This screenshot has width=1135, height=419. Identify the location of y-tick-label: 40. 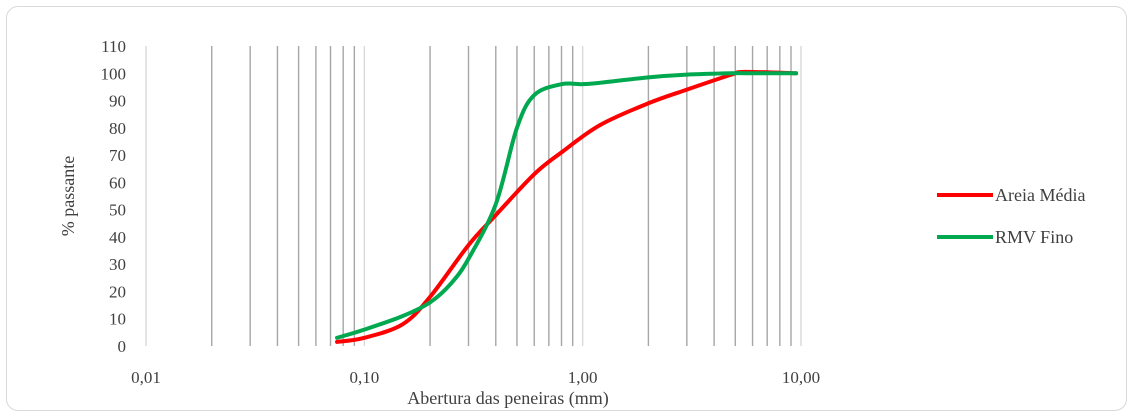
(117, 237).